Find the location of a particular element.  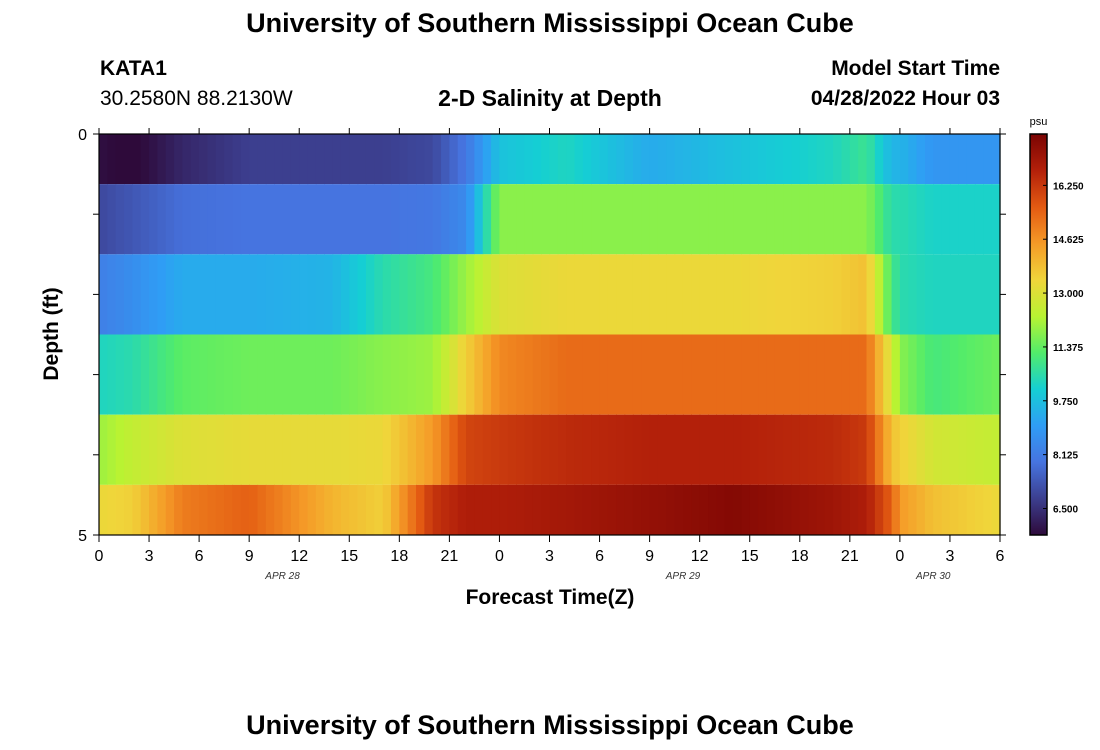

x-tick-label: 3 is located at coordinates (549, 556).